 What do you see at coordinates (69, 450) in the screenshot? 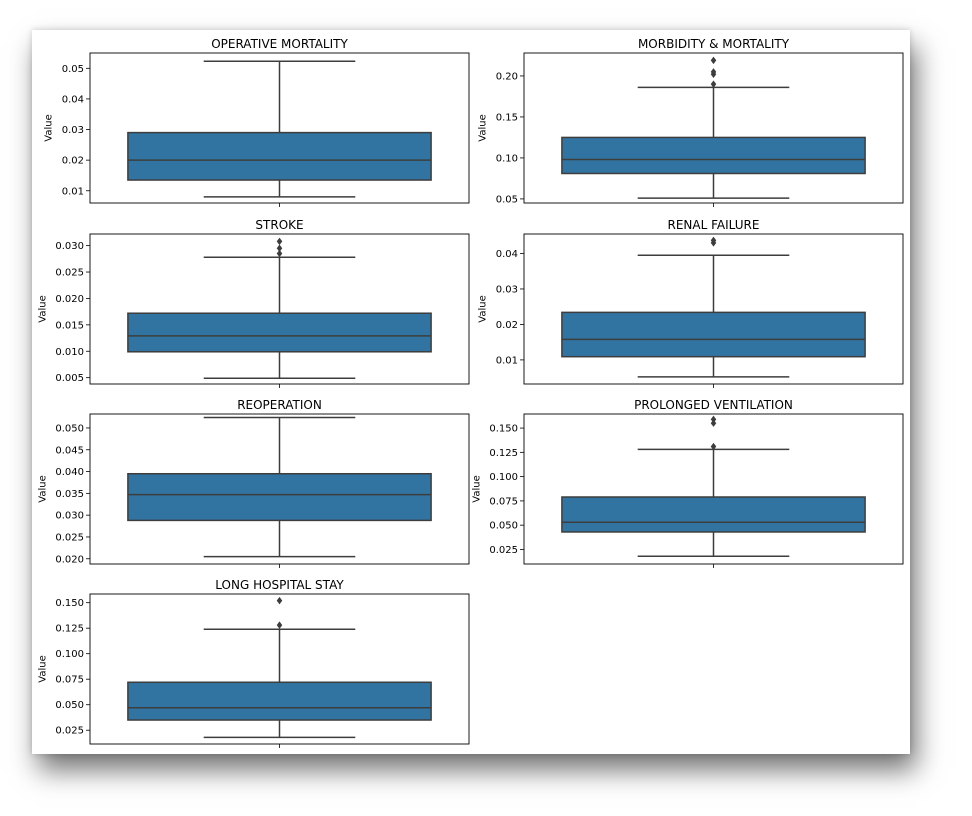
I see `y-tick-label: 0.045` at bounding box center [69, 450].